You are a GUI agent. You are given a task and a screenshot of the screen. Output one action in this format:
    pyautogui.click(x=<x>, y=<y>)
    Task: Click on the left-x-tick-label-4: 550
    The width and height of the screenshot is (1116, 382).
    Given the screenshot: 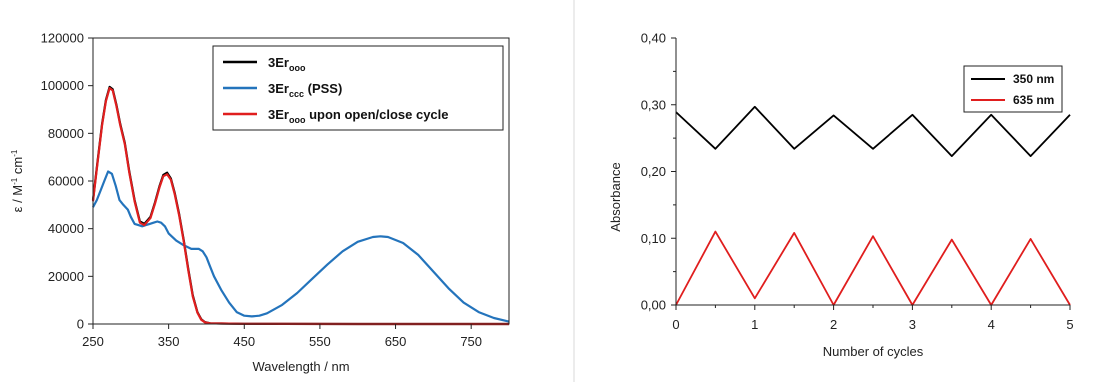 What is the action you would take?
    pyautogui.click(x=320, y=341)
    